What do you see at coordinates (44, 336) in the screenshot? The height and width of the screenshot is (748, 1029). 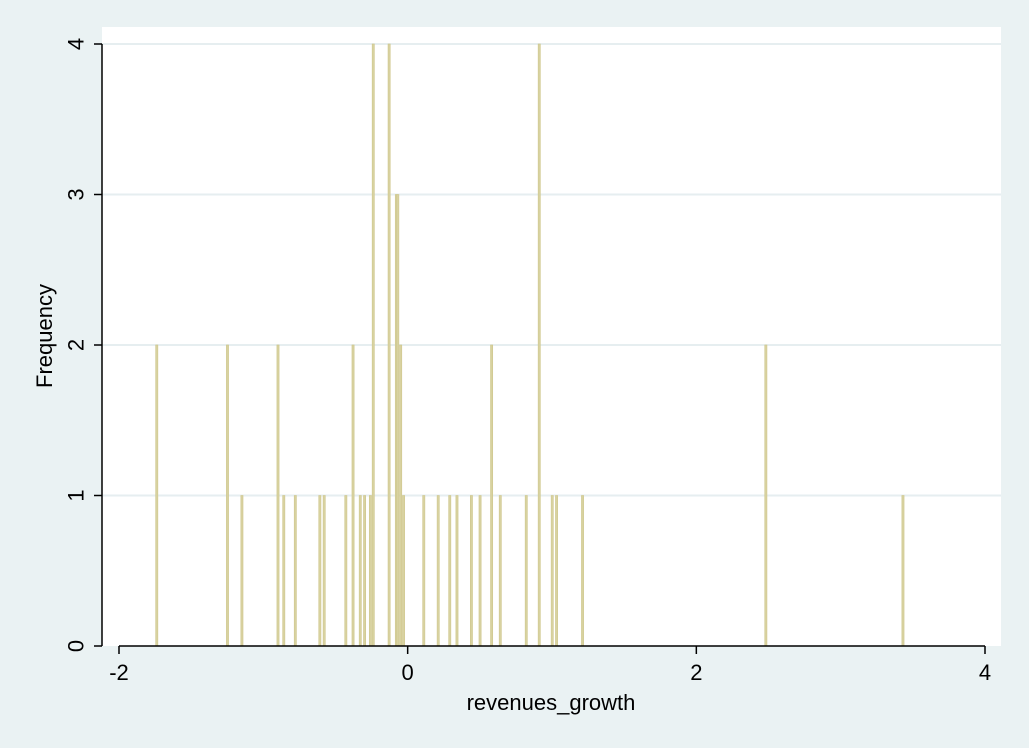 I see `y-axis-title: Frequency` at bounding box center [44, 336].